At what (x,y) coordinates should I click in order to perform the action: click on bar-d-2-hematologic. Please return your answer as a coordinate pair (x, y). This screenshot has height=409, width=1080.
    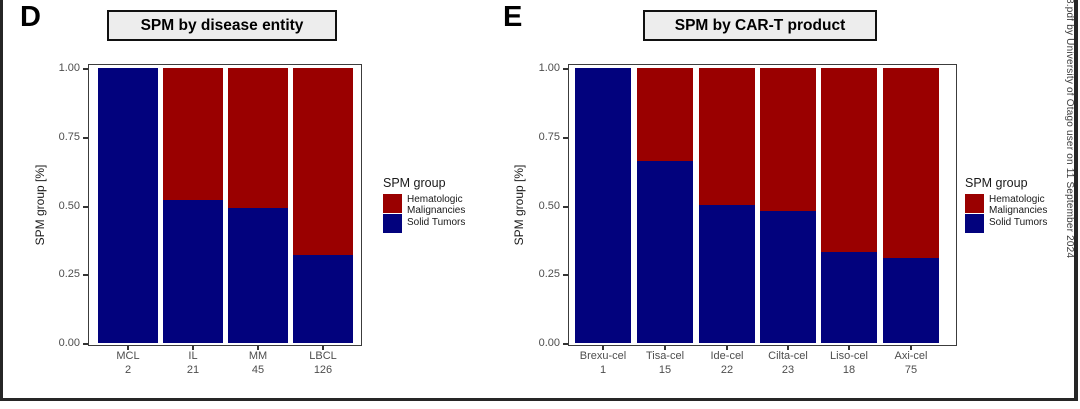
    Looking at the image, I should click on (258, 138).